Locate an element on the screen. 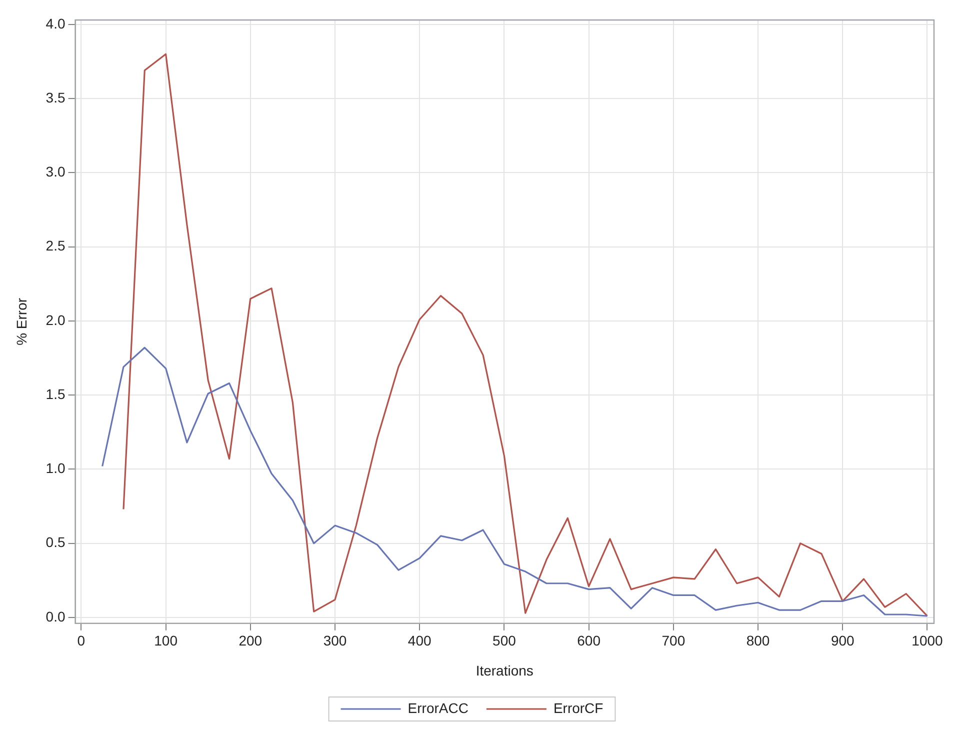  y-tick-label: 2.0 is located at coordinates (56, 320).